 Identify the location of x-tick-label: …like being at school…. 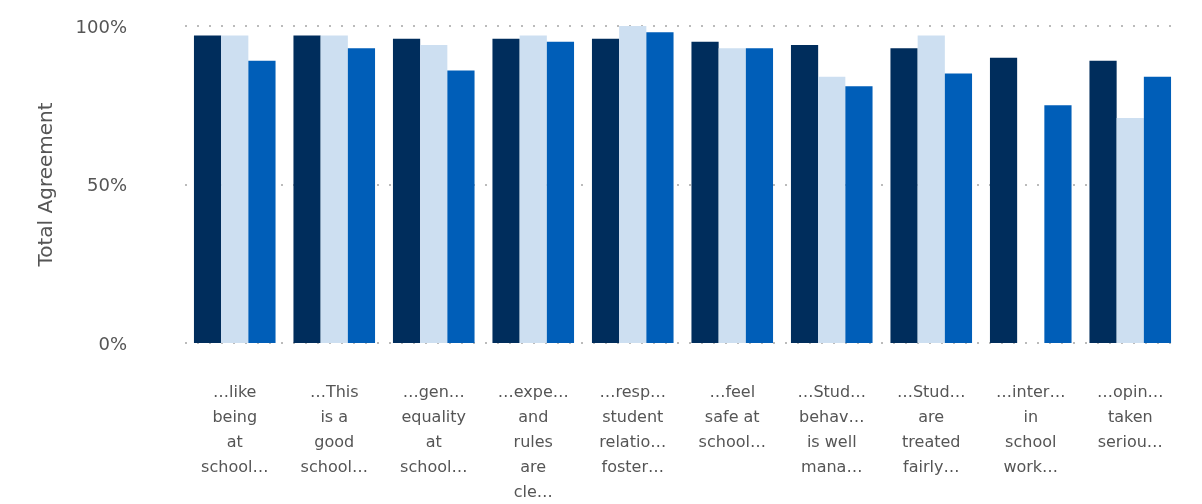
(235, 429).